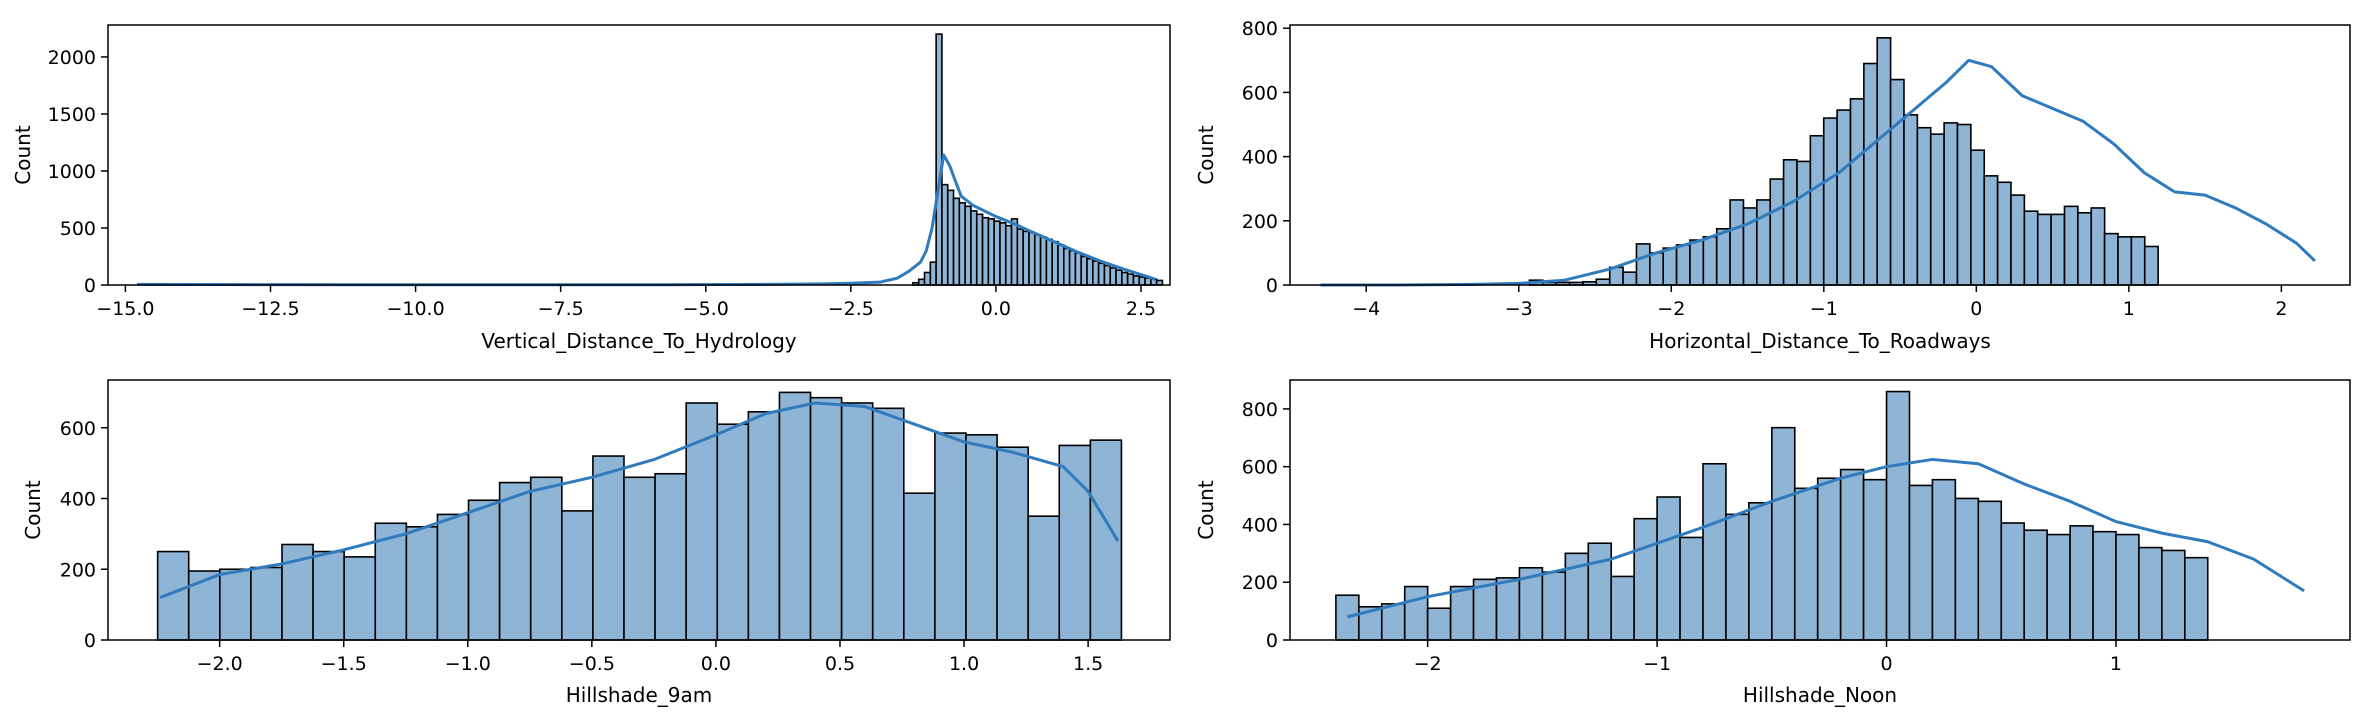  Describe the element at coordinates (639, 695) in the screenshot. I see `x-axis-label: Hillshade_9am` at that location.